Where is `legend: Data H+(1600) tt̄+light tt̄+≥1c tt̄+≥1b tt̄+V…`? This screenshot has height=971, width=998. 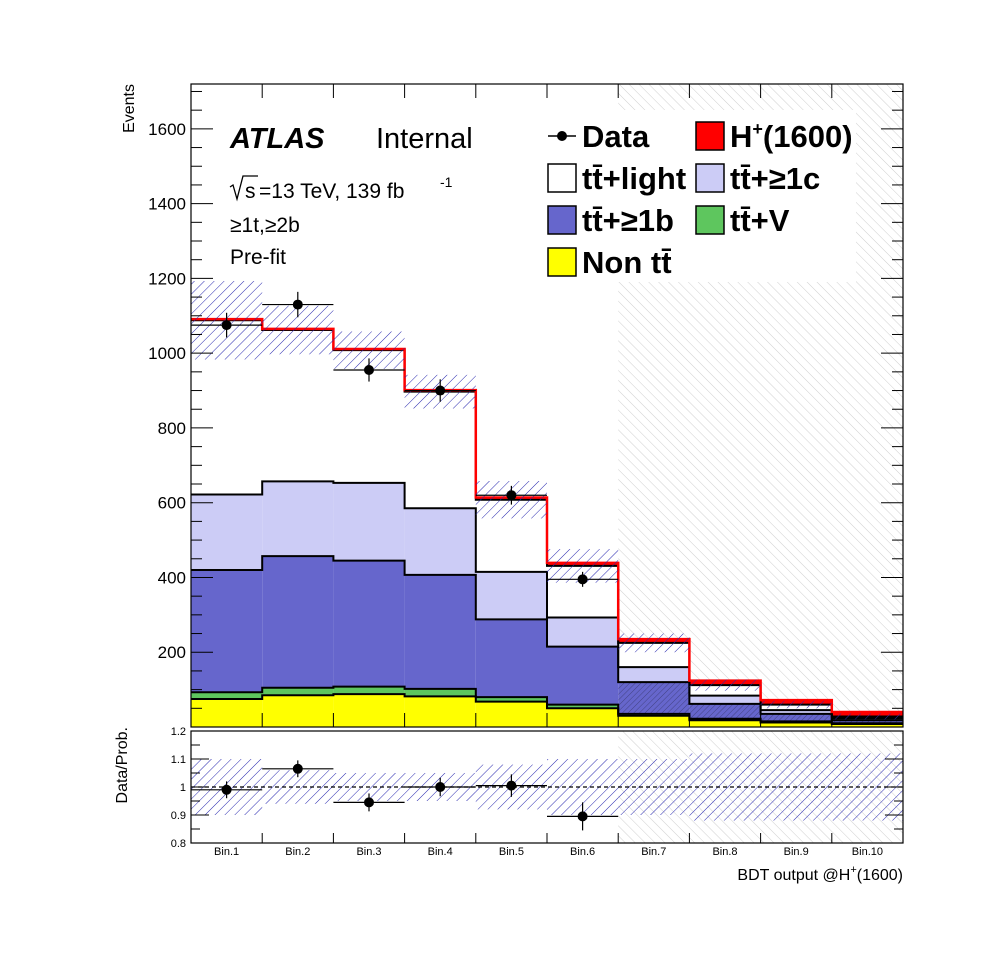
legend: Data H+(1600) tt̄+light tt̄+≥1c tt̄+≥1b tt̄+V… is located at coordinates (696, 196).